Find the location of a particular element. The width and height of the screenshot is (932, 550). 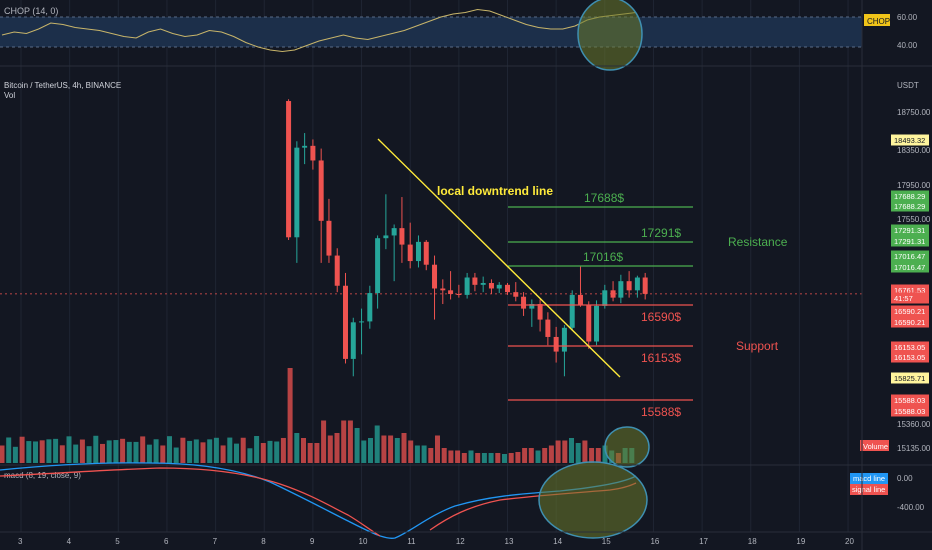

x-tick-label: 17 is located at coordinates (703, 541).